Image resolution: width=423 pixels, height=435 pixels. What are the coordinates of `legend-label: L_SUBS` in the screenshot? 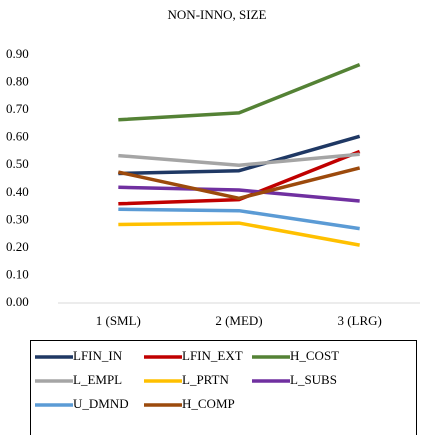 It's located at (313, 379).